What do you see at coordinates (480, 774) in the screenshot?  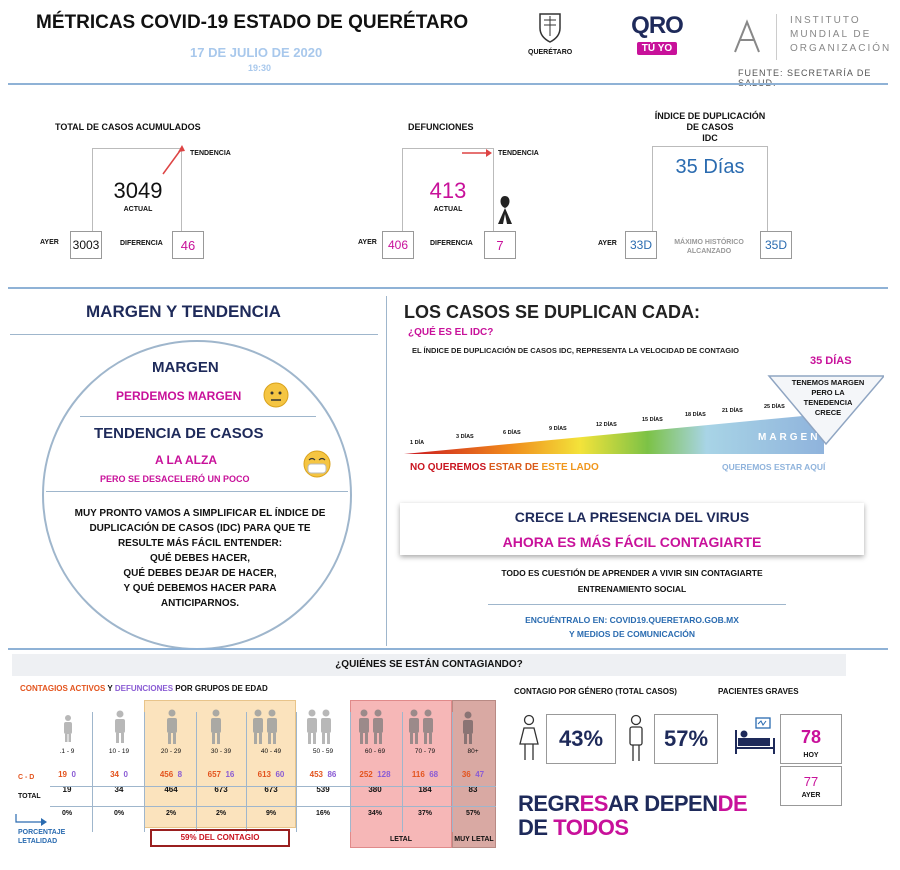 I see `death-count: 47` at bounding box center [480, 774].